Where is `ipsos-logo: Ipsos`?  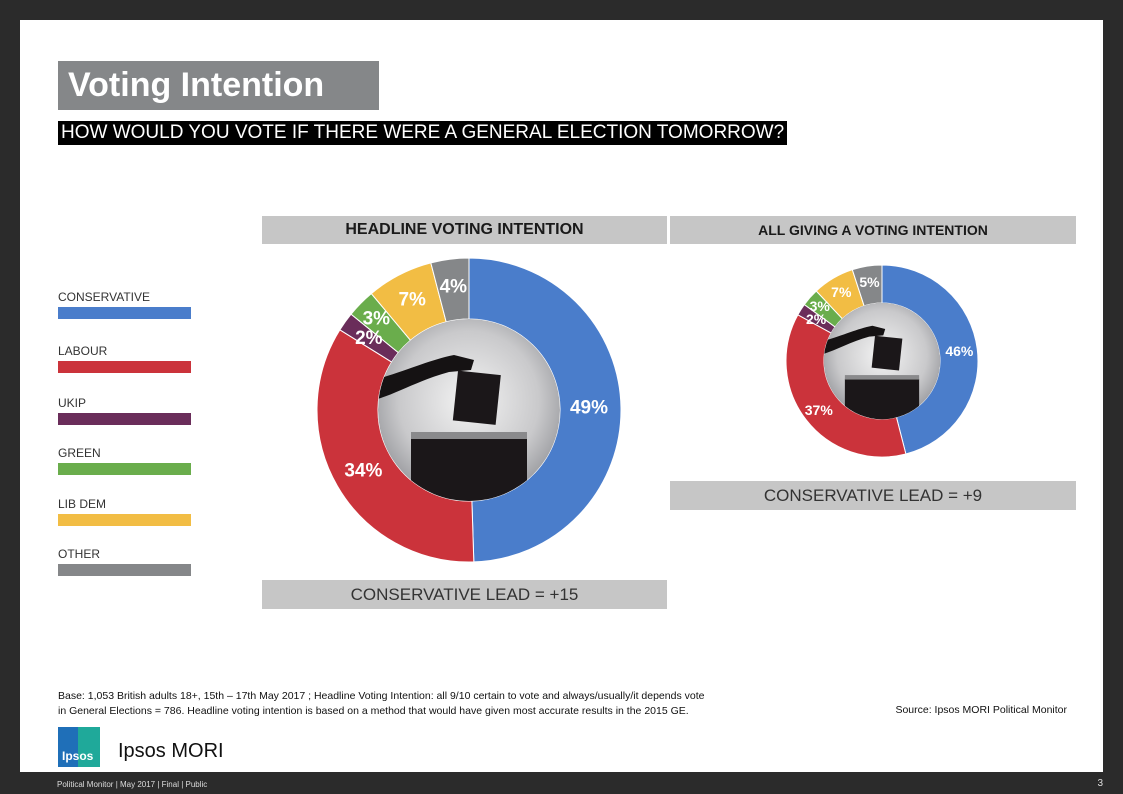
ipsos-logo: Ipsos is located at coordinates (79, 747).